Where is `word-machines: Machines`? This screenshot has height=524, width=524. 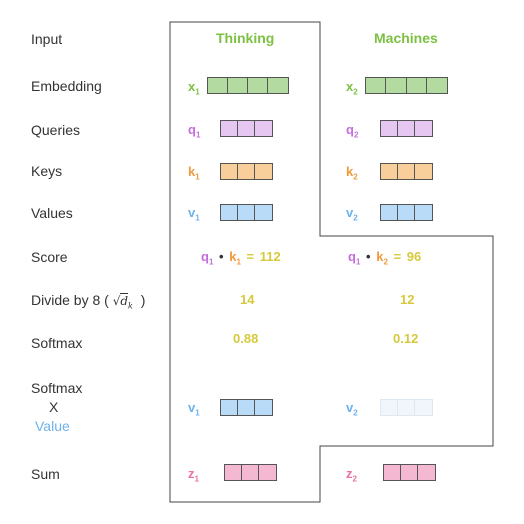
word-machines: Machines is located at coordinates (406, 38).